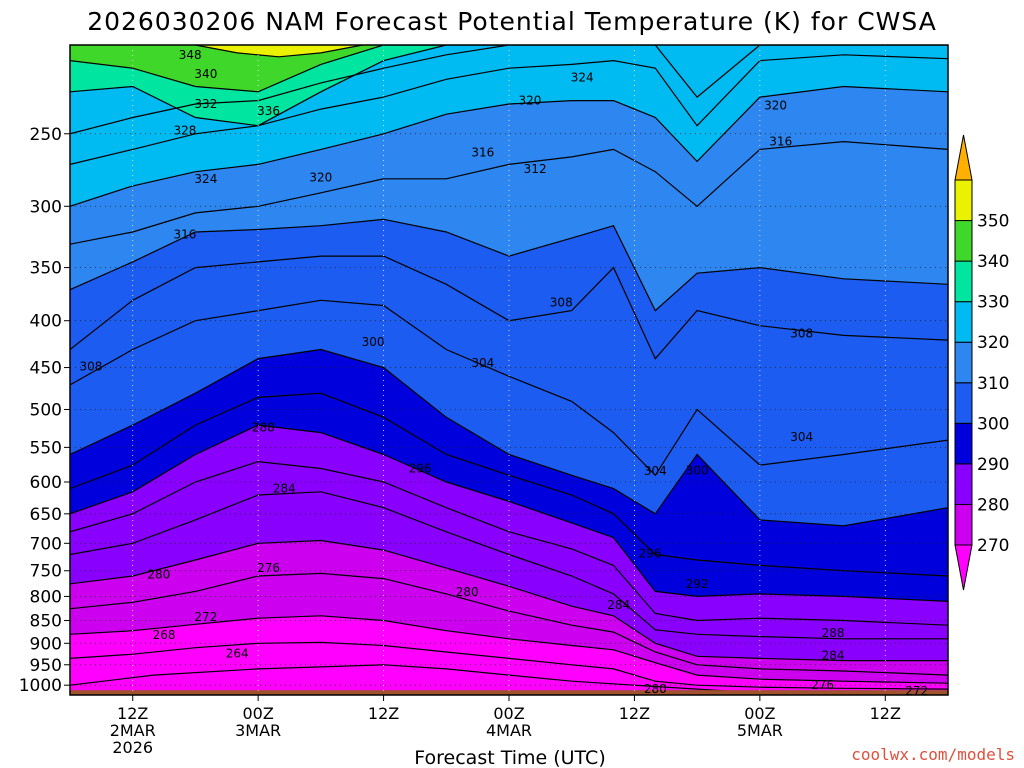 The image size is (1024, 768). What do you see at coordinates (509, 692) in the screenshot?
I see `ground-layer` at bounding box center [509, 692].